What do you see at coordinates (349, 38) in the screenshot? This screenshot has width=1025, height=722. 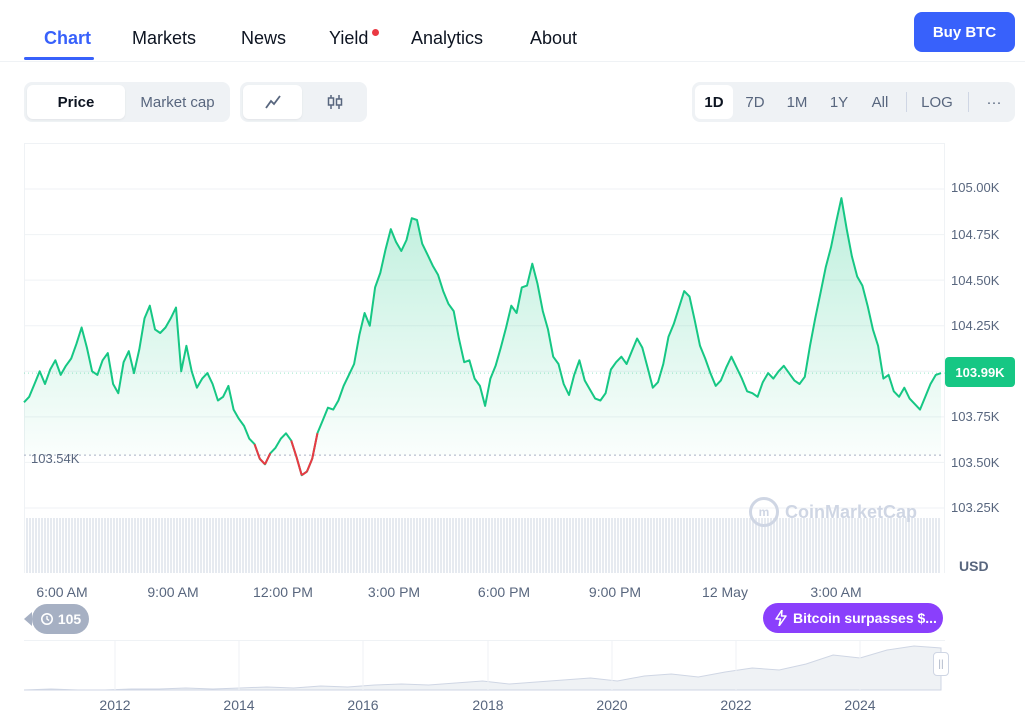 I see `tab-yield: Yield` at bounding box center [349, 38].